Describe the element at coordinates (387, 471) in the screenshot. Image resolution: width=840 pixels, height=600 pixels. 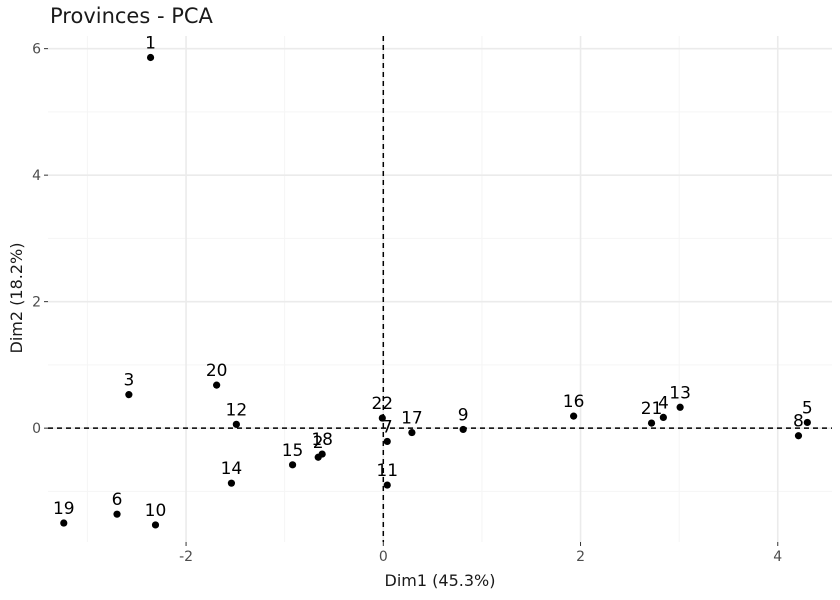
I see `point-label-11: 11` at that location.